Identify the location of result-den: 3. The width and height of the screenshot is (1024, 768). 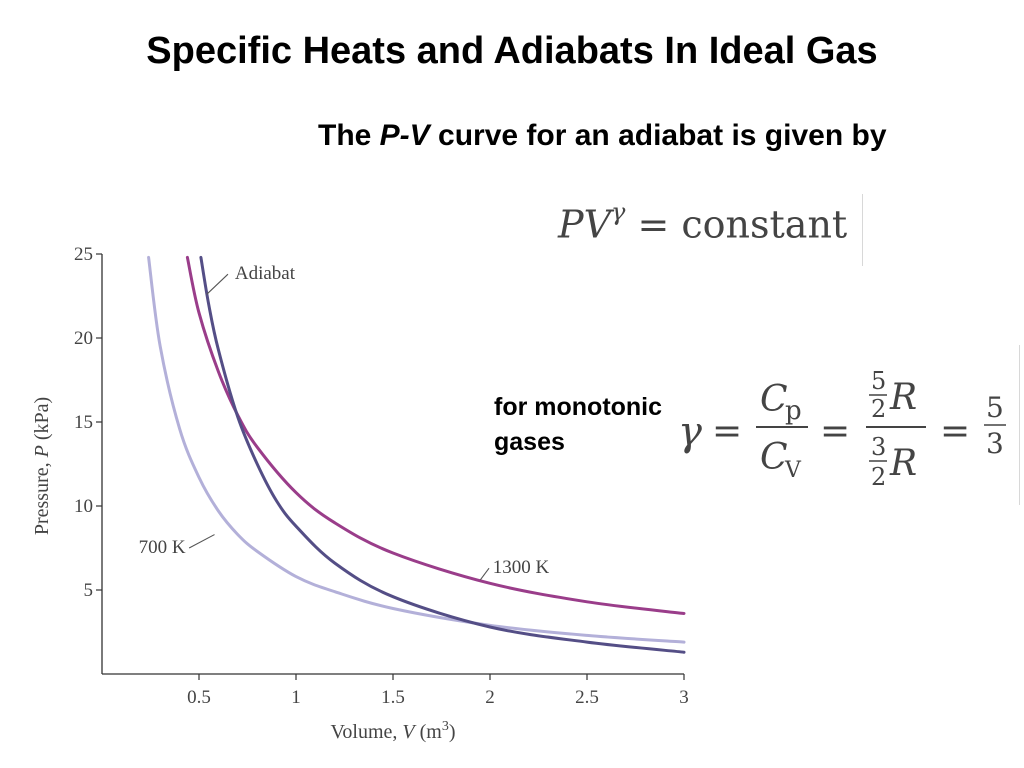
(995, 443).